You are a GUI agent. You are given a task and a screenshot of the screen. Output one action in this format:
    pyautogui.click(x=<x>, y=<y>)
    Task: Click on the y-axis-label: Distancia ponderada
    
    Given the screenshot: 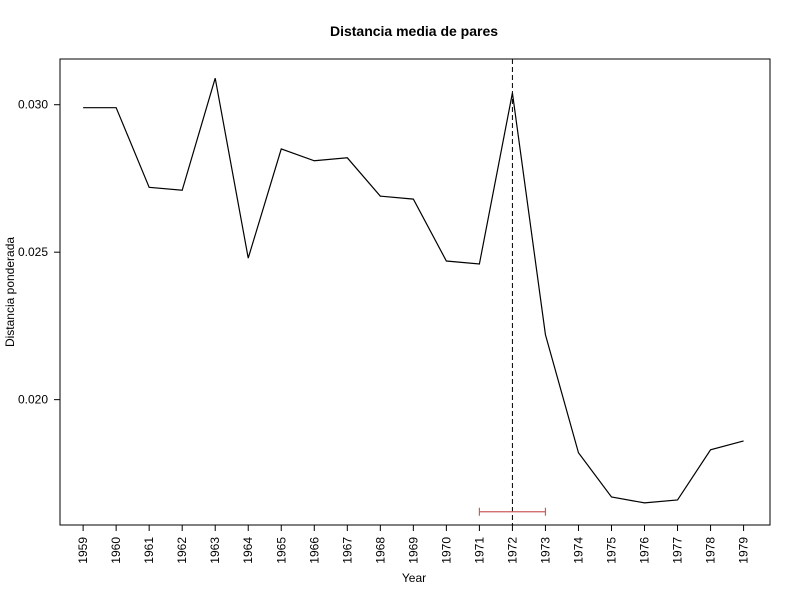 What is the action you would take?
    pyautogui.click(x=10, y=292)
    